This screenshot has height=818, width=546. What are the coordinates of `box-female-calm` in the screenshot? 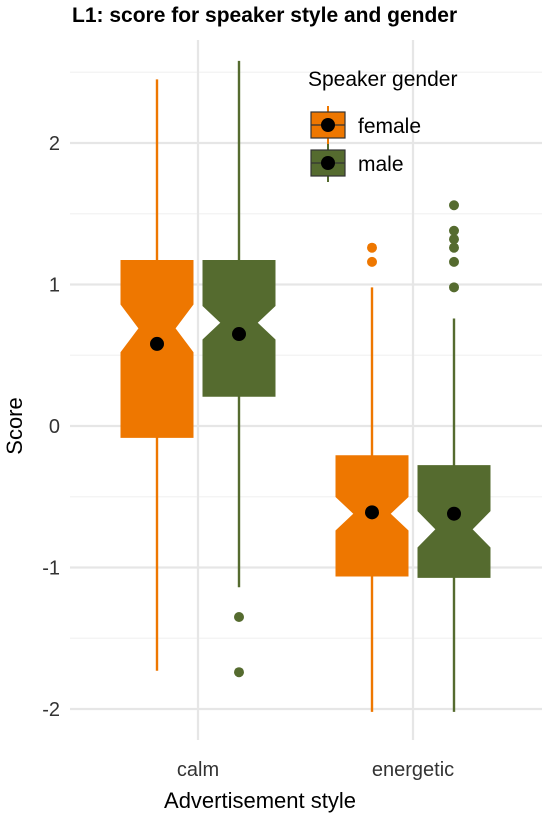 It's located at (157, 375).